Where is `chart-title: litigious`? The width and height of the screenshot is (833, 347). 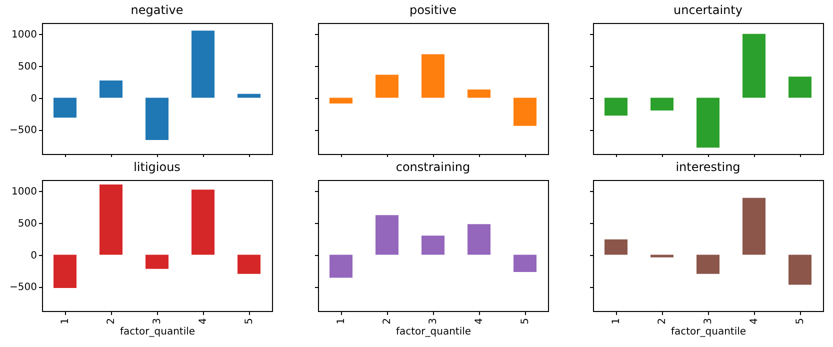
chart-title: litigious is located at coordinates (157, 167).